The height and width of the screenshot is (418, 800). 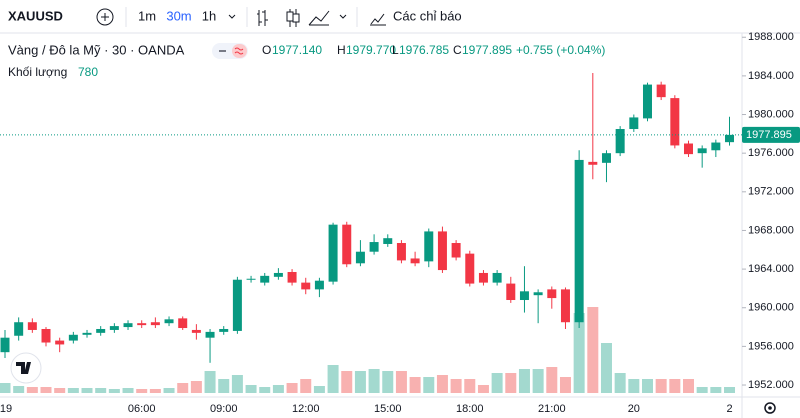 I want to click on volume-value: 780, so click(x=88, y=72).